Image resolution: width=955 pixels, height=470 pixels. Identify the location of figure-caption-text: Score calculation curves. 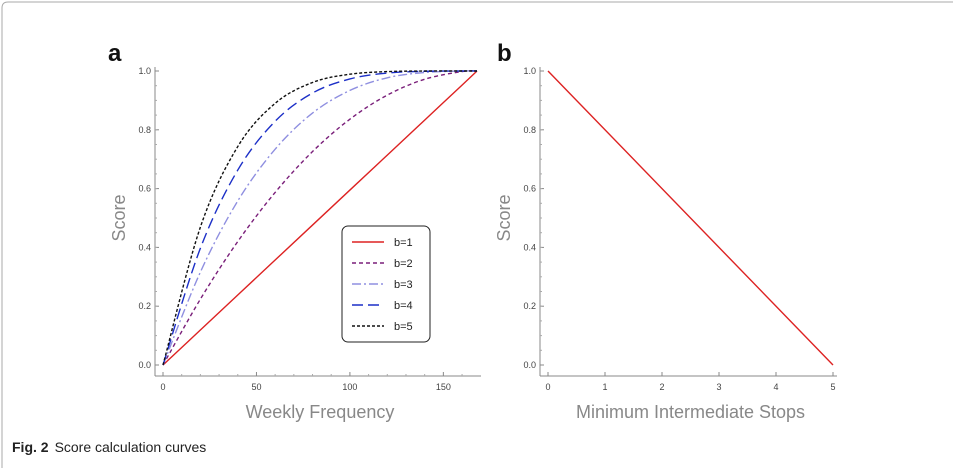
(130, 447).